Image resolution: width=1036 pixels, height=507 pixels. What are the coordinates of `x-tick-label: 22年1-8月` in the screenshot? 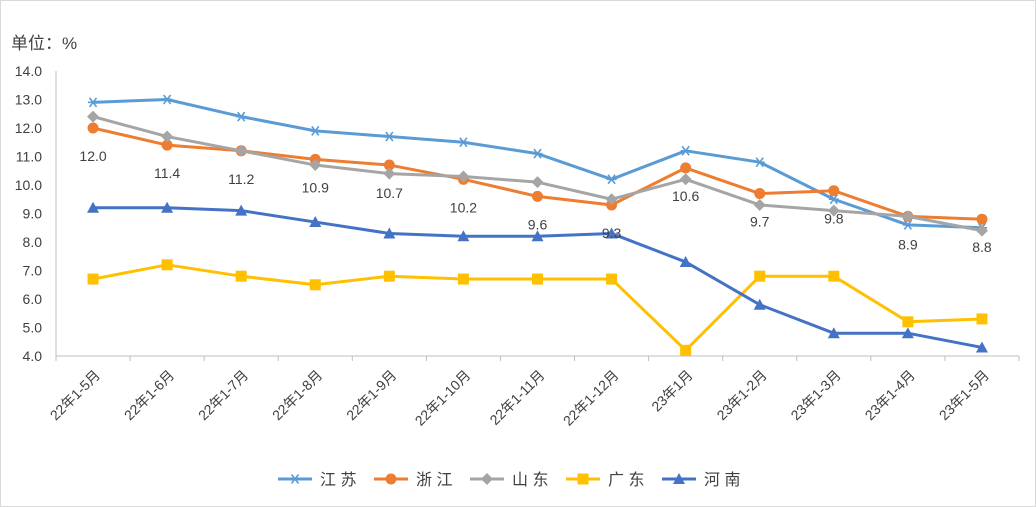 It's located at (297, 395).